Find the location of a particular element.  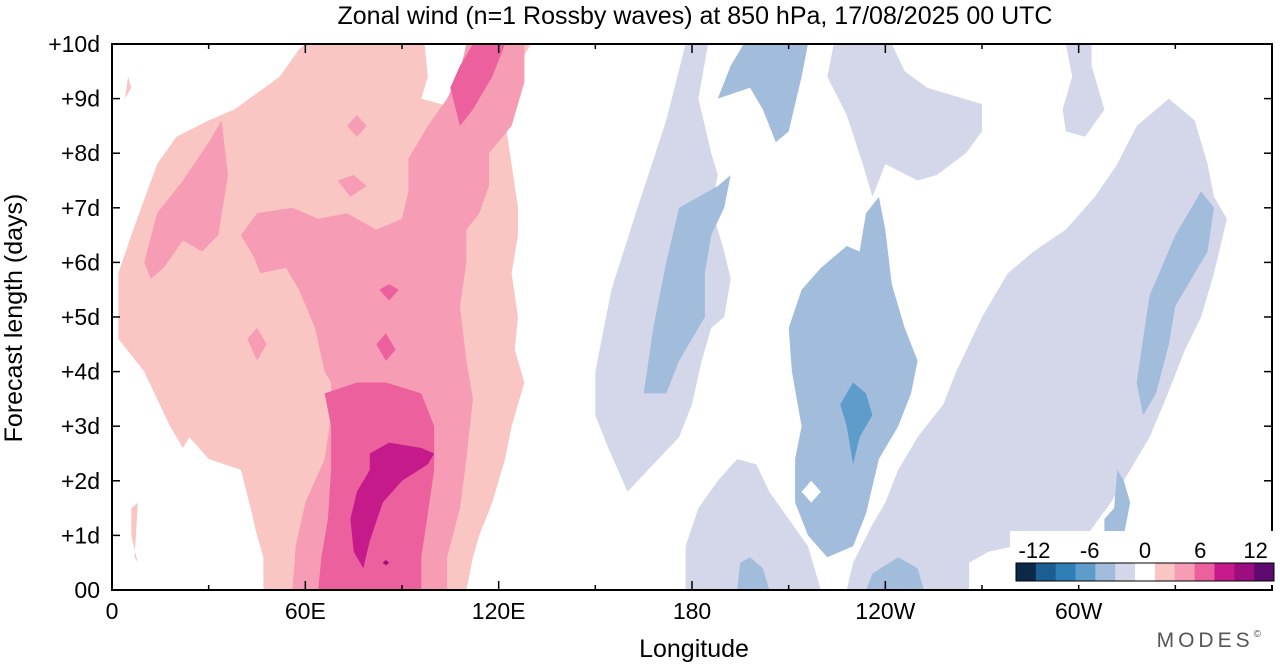

x-tick-label: 180 is located at coordinates (692, 611).